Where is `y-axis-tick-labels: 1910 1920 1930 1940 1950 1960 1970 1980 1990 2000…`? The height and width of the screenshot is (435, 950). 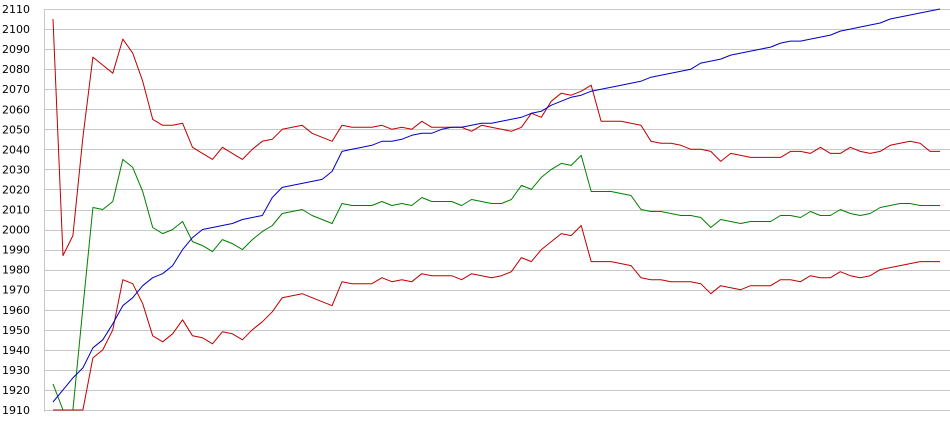 y-axis-tick-labels: 1910 1920 1930 1940 1950 1960 1970 1980 1990 2000… is located at coordinates (16, 210).